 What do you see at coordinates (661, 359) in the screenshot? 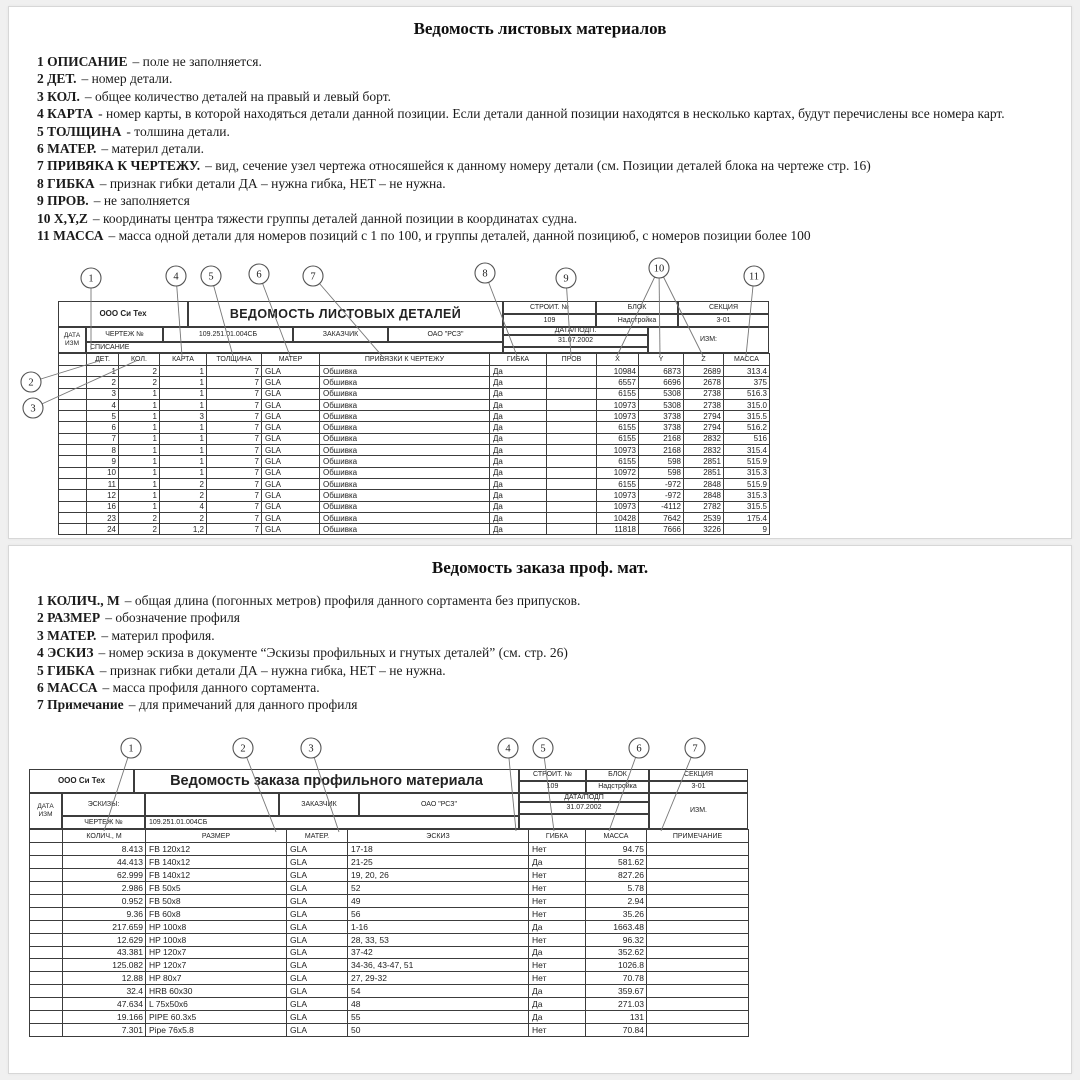
I see `column-header: Y` at bounding box center [661, 359].